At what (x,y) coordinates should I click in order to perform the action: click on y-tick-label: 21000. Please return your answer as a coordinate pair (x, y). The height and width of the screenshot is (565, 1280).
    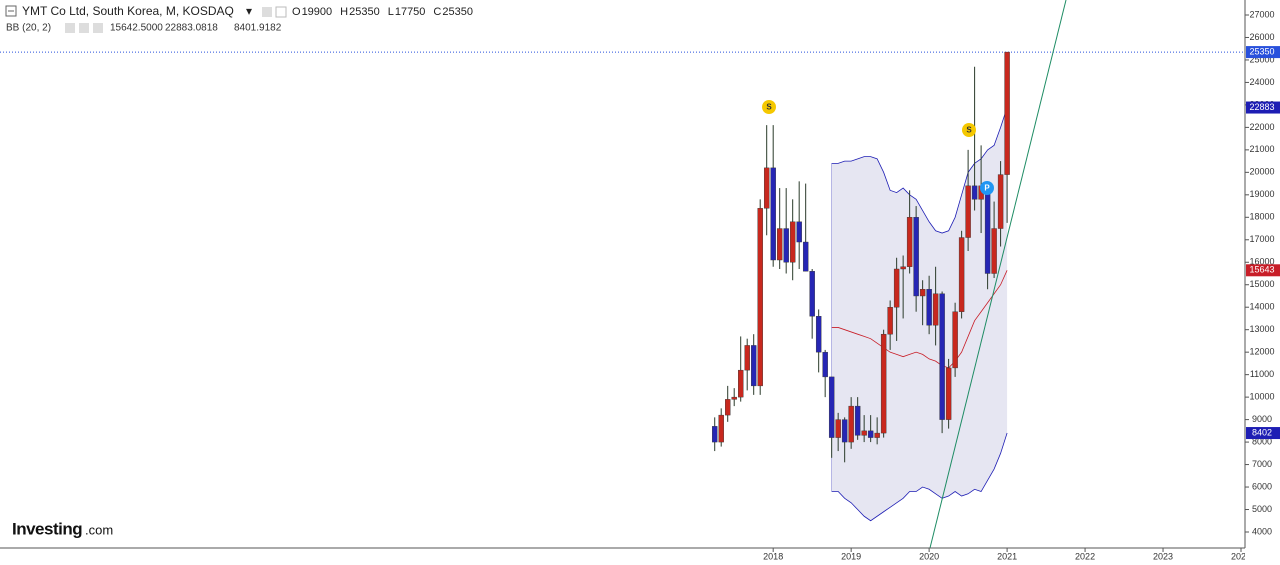
    Looking at the image, I should click on (1261, 149).